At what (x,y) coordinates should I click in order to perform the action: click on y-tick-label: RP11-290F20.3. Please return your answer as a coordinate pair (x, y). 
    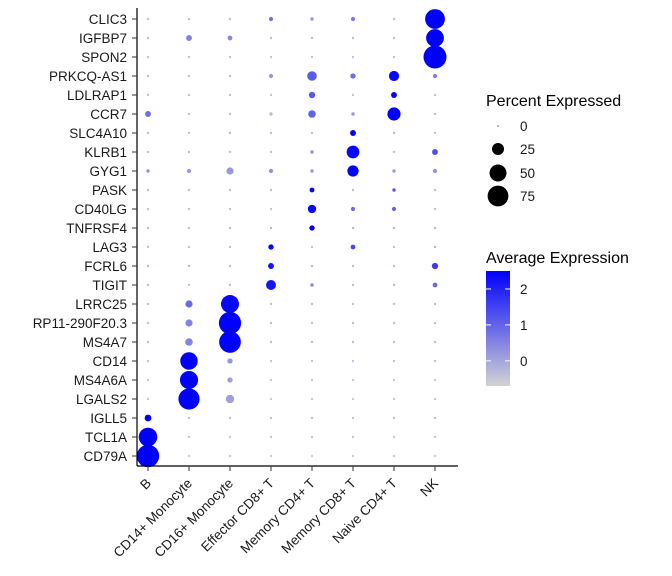
    Looking at the image, I should click on (80, 323).